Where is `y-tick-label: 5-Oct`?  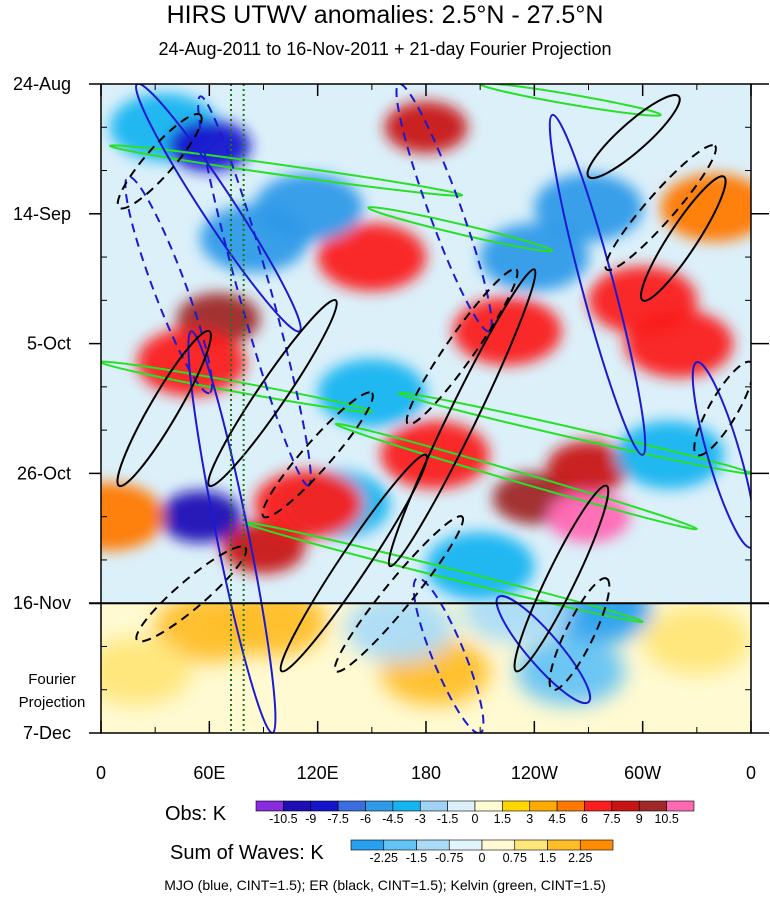
y-tick-label: 5-Oct is located at coordinates (49, 344).